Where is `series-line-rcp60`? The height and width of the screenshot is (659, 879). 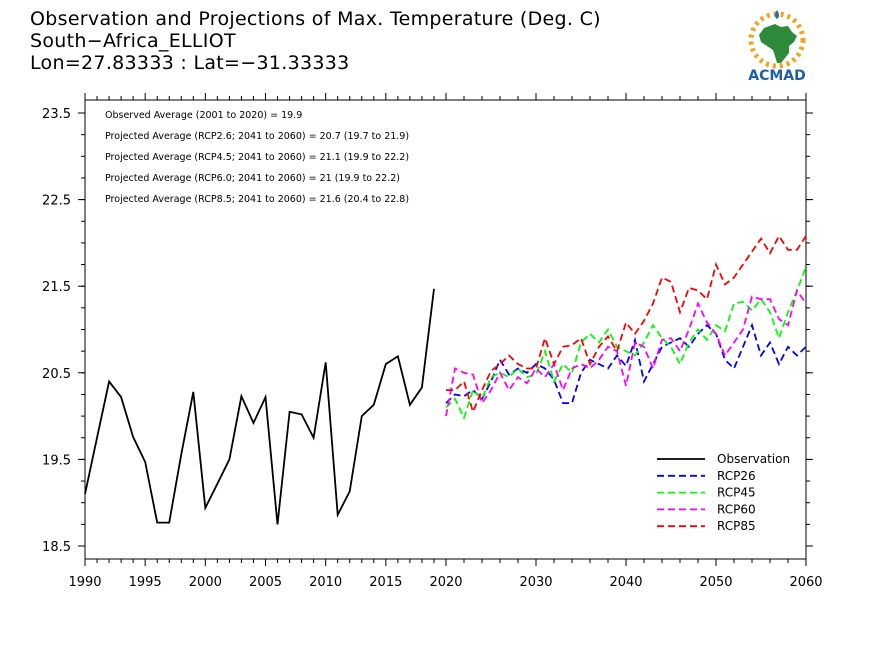
series-line-rcp60 is located at coordinates (626, 352).